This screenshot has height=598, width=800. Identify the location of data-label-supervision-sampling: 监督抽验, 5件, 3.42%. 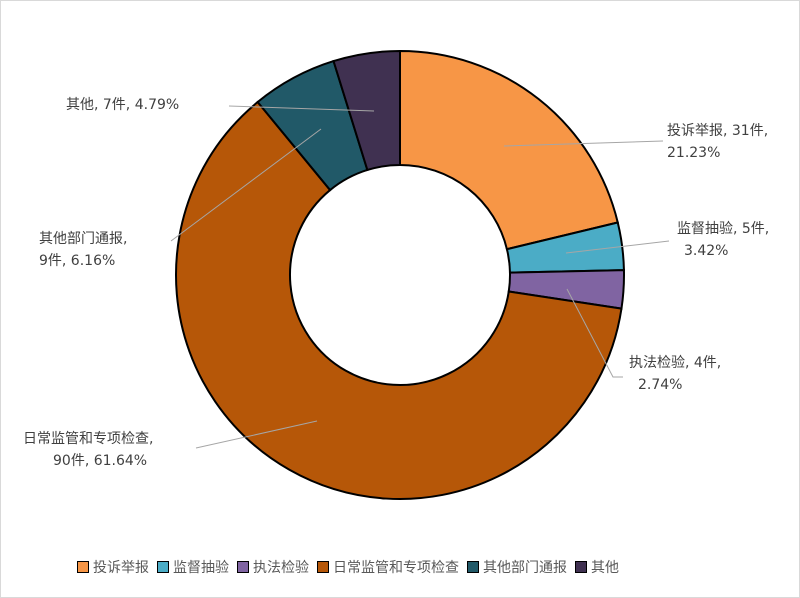
(723, 240).